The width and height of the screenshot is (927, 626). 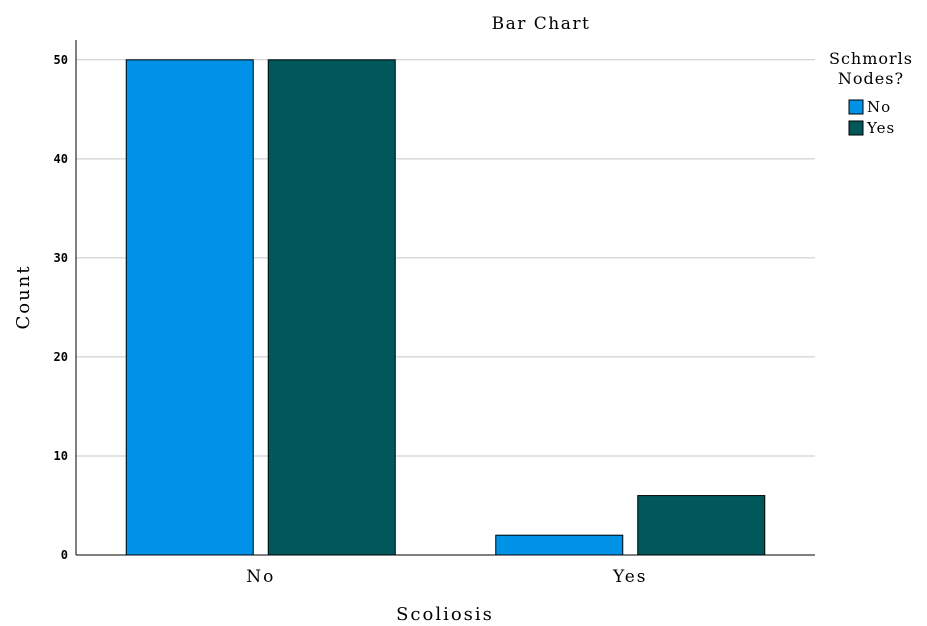 I want to click on y-axis-title: Count, so click(x=23, y=296).